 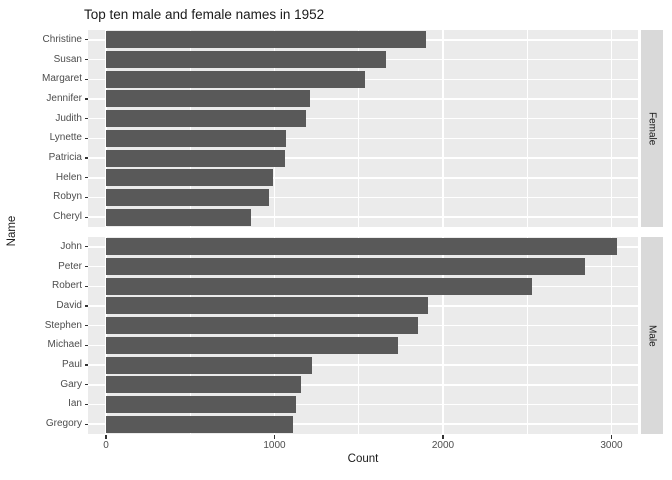 I want to click on bar-cheryl, so click(x=178, y=217).